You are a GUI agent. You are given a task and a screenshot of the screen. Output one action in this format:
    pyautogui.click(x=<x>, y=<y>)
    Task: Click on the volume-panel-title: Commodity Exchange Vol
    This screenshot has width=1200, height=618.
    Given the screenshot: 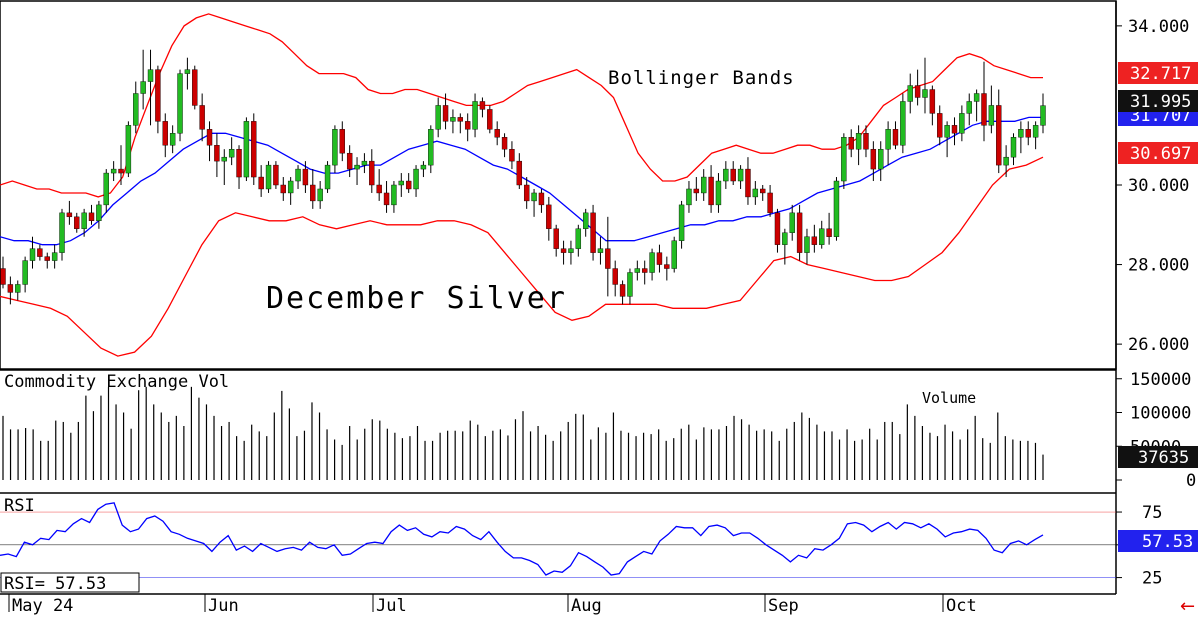 What is the action you would take?
    pyautogui.click(x=116, y=382)
    